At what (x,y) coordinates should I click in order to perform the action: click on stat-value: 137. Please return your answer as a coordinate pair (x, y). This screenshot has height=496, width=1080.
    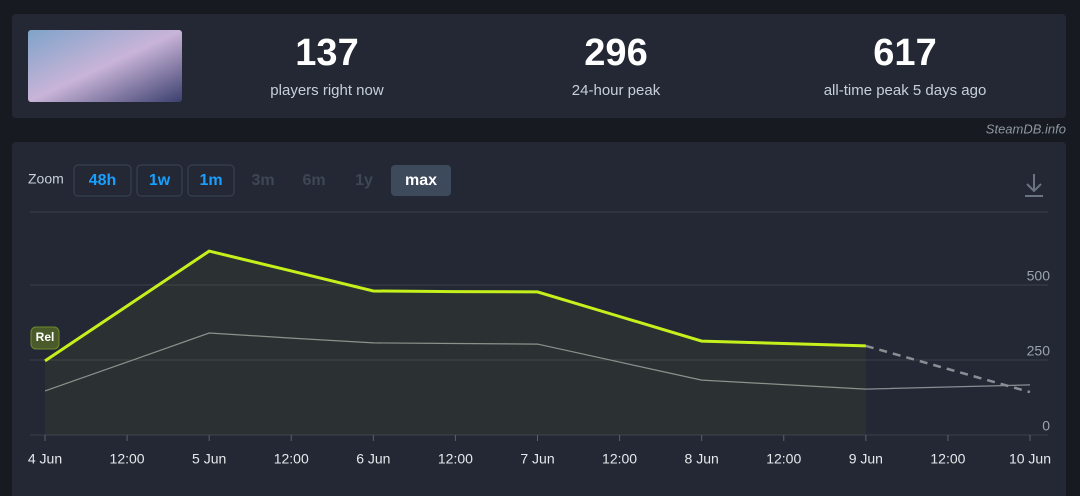
    Looking at the image, I should click on (326, 53).